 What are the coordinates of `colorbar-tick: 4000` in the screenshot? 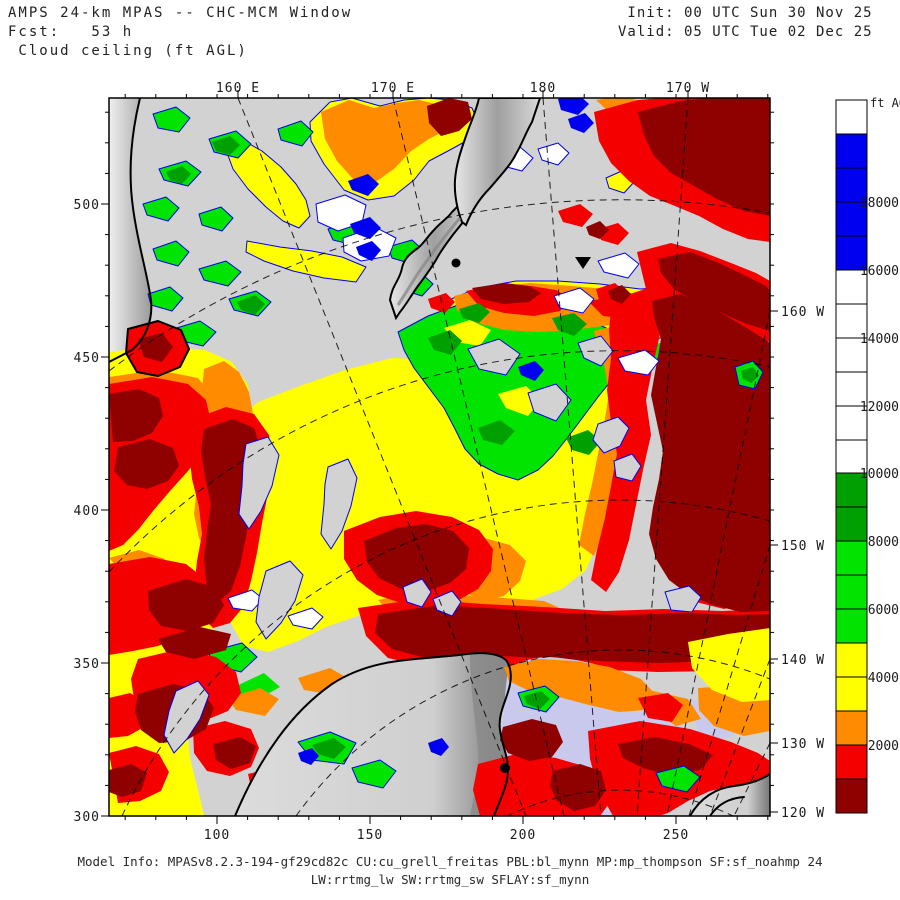 It's located at (883, 678).